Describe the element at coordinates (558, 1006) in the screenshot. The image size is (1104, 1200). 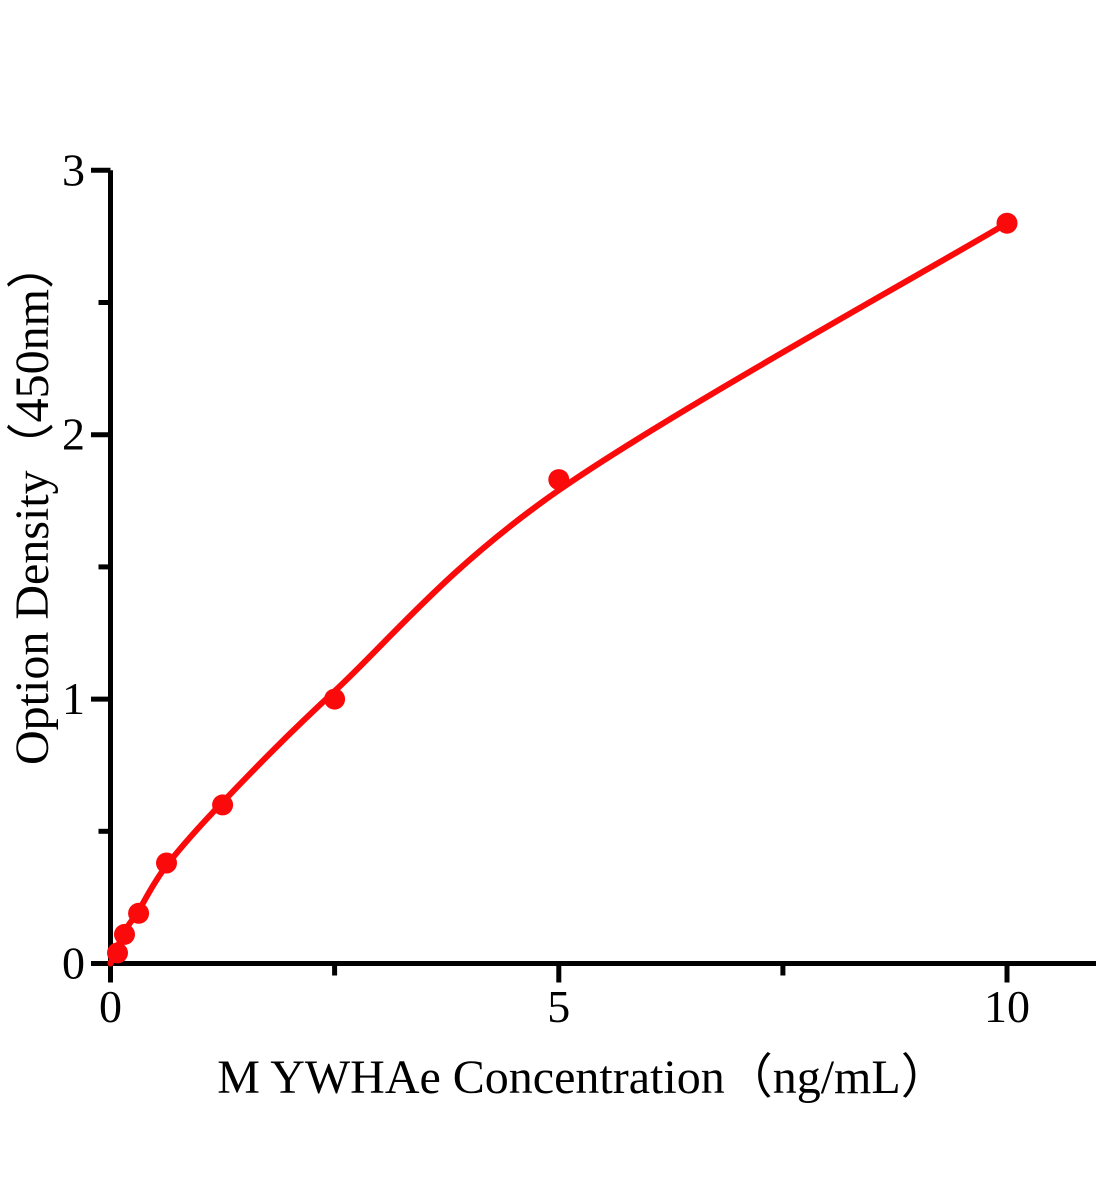
I see `x-tick-label: 5` at that location.